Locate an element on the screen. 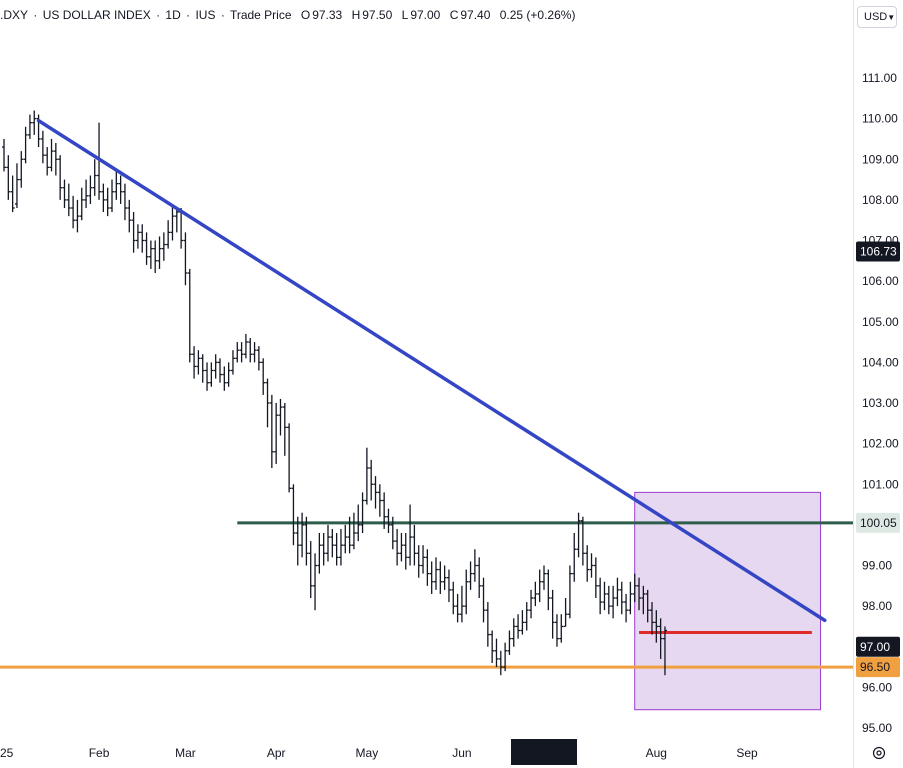 This screenshot has width=903, height=768. price-badge: 106.73 is located at coordinates (878, 251).